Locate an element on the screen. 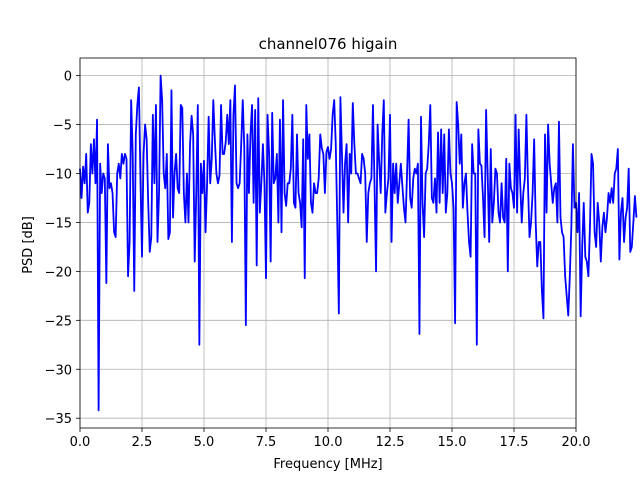 This screenshot has width=640, height=480. y-tick-label: −10 is located at coordinates (58, 175).